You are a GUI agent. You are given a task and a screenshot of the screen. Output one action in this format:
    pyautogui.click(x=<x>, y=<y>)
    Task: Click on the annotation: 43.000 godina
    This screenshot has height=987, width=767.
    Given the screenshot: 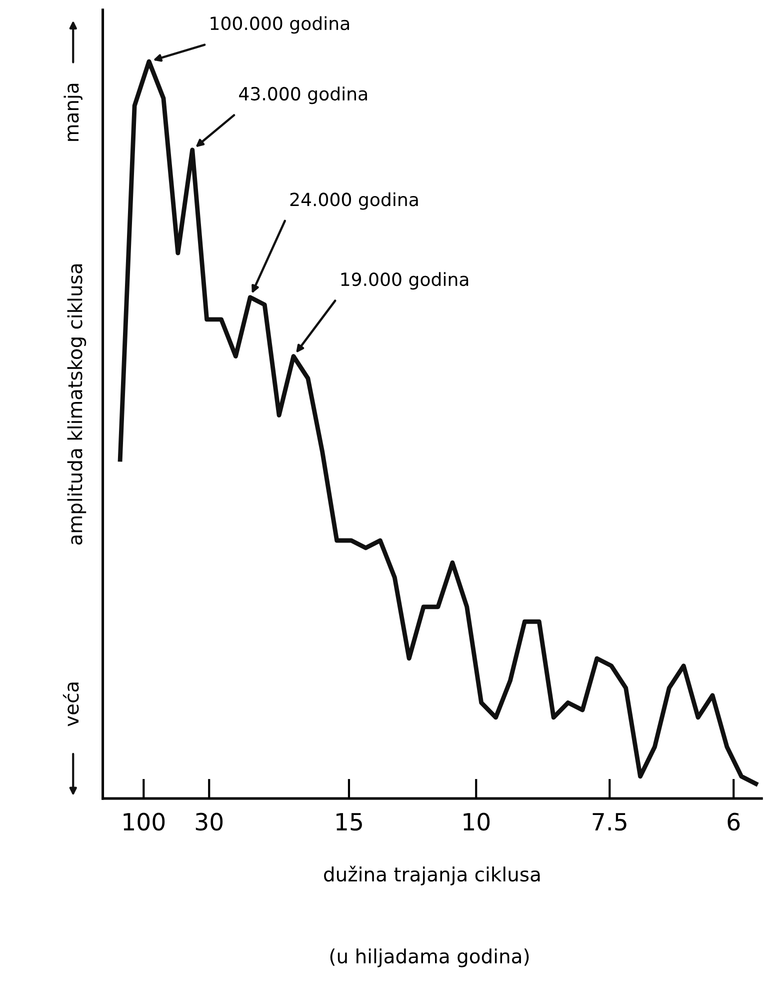 What is the action you would take?
    pyautogui.click(x=303, y=95)
    